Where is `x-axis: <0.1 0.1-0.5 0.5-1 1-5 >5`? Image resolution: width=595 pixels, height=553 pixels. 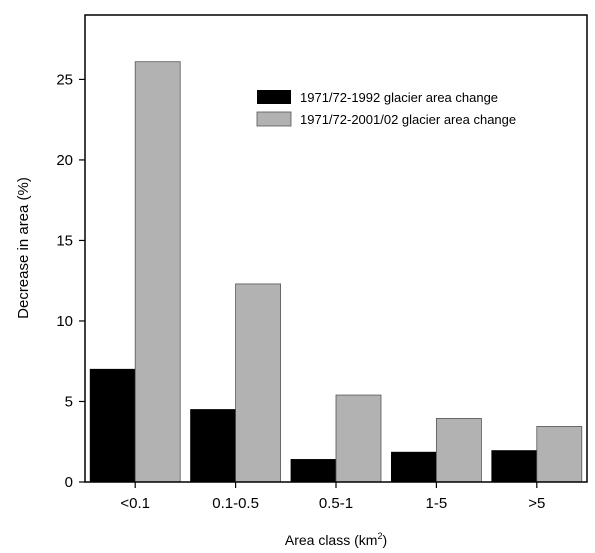 x-axis: <0.1 0.1-0.5 0.5-1 1-5 >5 is located at coordinates (332, 497).